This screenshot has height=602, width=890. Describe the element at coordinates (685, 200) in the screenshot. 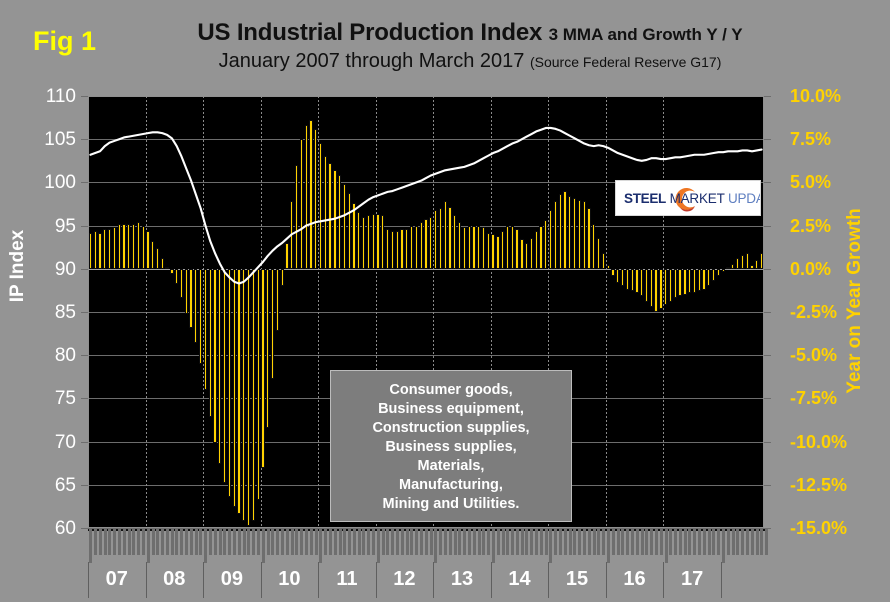

I see `logo-arc-icon` at that location.